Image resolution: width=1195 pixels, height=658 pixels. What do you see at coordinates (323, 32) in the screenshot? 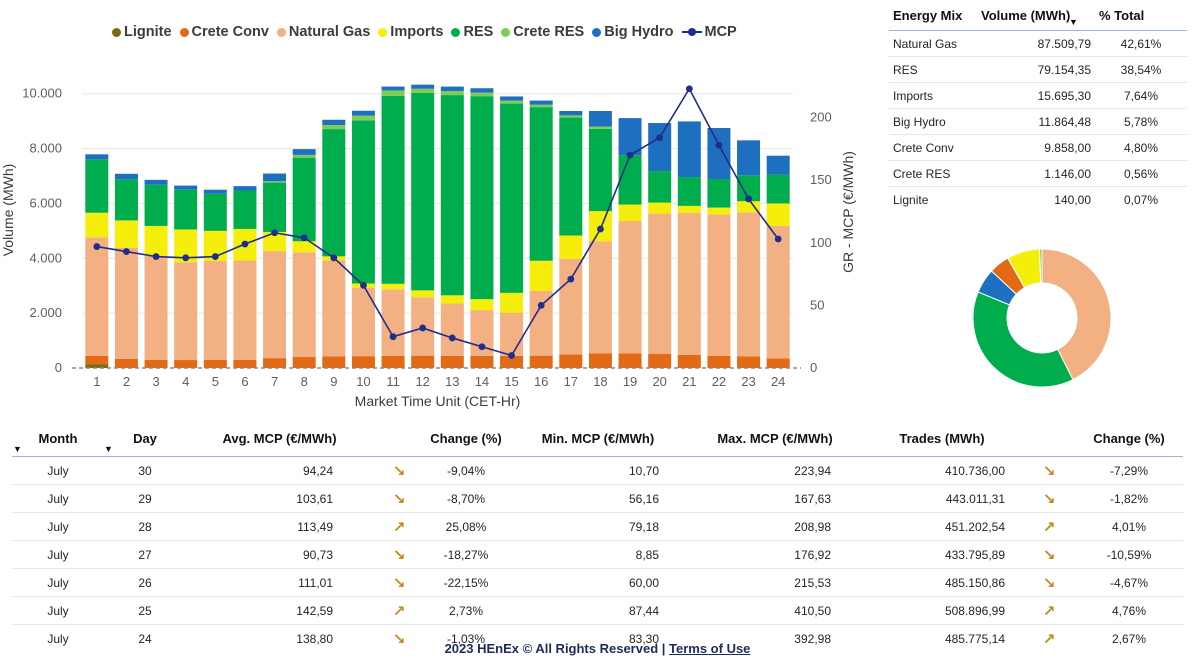
I see `legend-item: Natural Gas` at bounding box center [323, 32].